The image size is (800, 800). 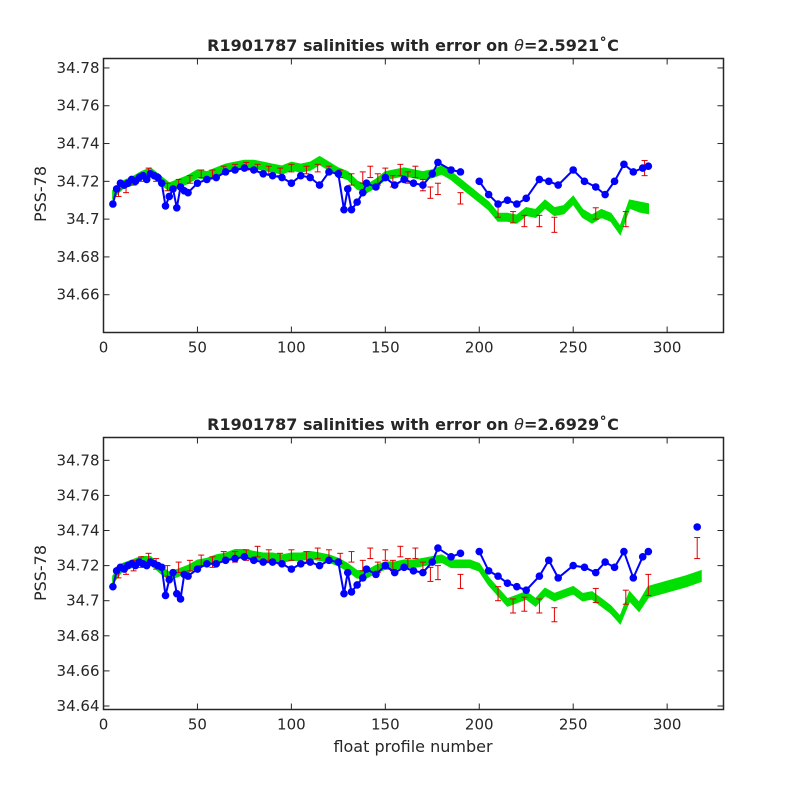 What do you see at coordinates (78, 706) in the screenshot?
I see `y-tick-label: 34.64` at bounding box center [78, 706].